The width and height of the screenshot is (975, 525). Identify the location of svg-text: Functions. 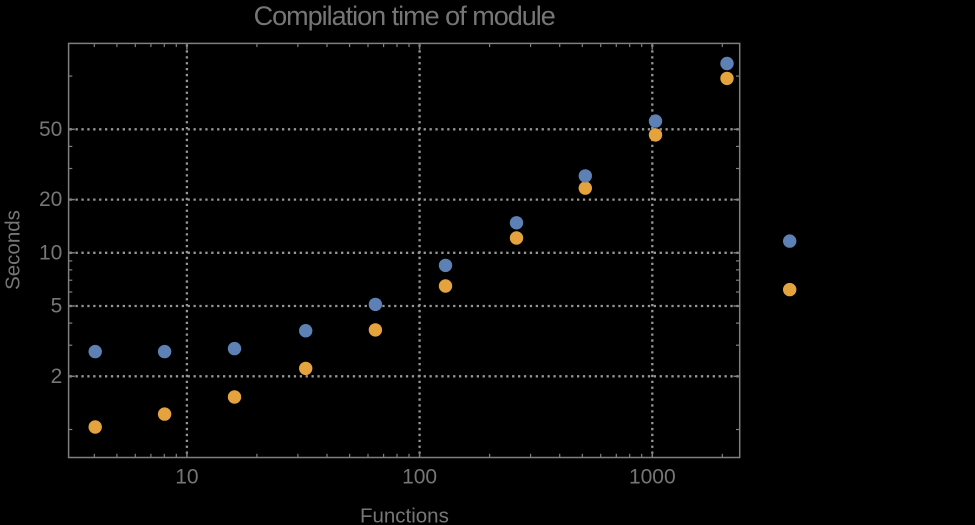
(404, 515).